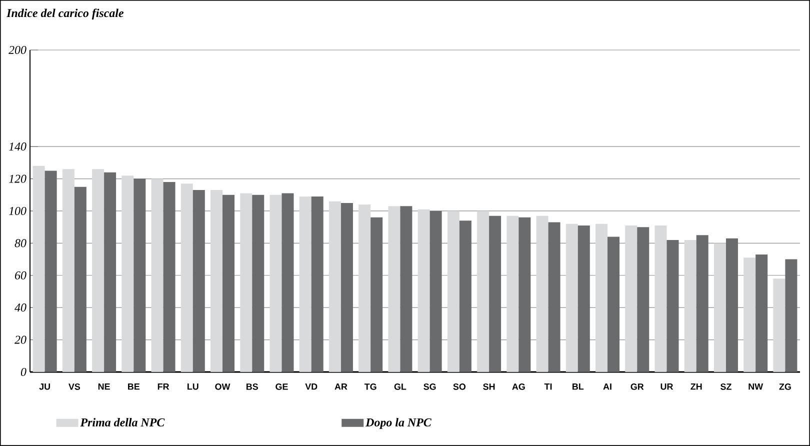 The image size is (810, 446). Describe the element at coordinates (607, 387) in the screenshot. I see `x-tick-label: AI` at that location.